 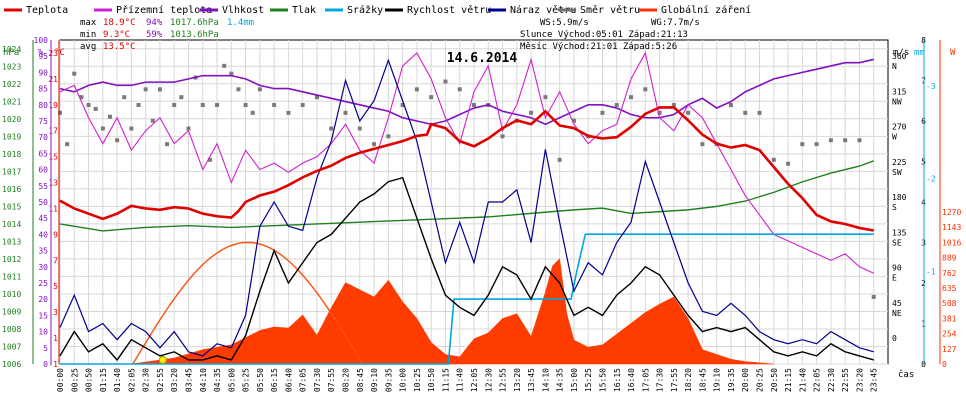 What do you see at coordinates (53, 183) in the screenshot?
I see `axis-tick-temp: 13` at bounding box center [53, 183].